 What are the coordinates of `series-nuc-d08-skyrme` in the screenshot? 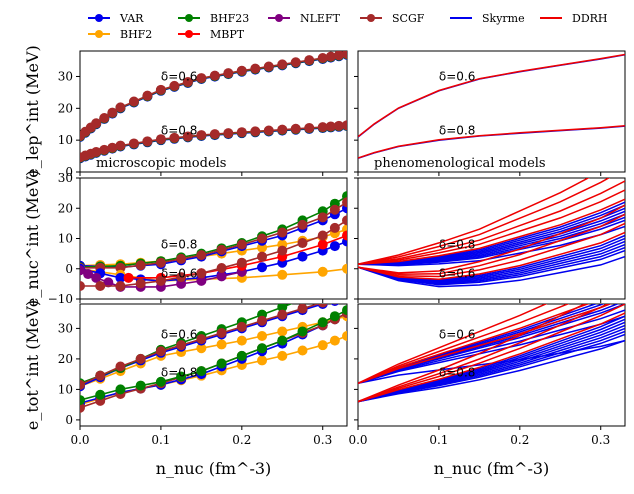 It's located at (491, 234).